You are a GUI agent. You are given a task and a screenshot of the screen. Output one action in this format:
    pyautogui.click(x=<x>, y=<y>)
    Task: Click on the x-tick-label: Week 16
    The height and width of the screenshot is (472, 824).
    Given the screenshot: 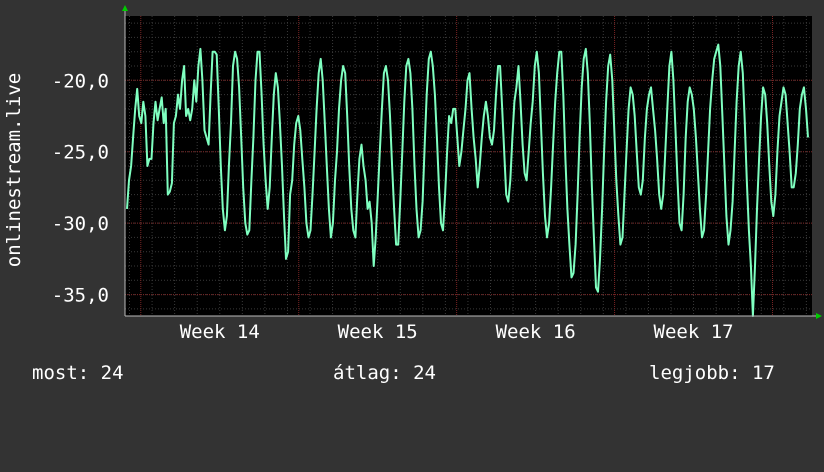 What is the action you would take?
    pyautogui.click(x=536, y=332)
    